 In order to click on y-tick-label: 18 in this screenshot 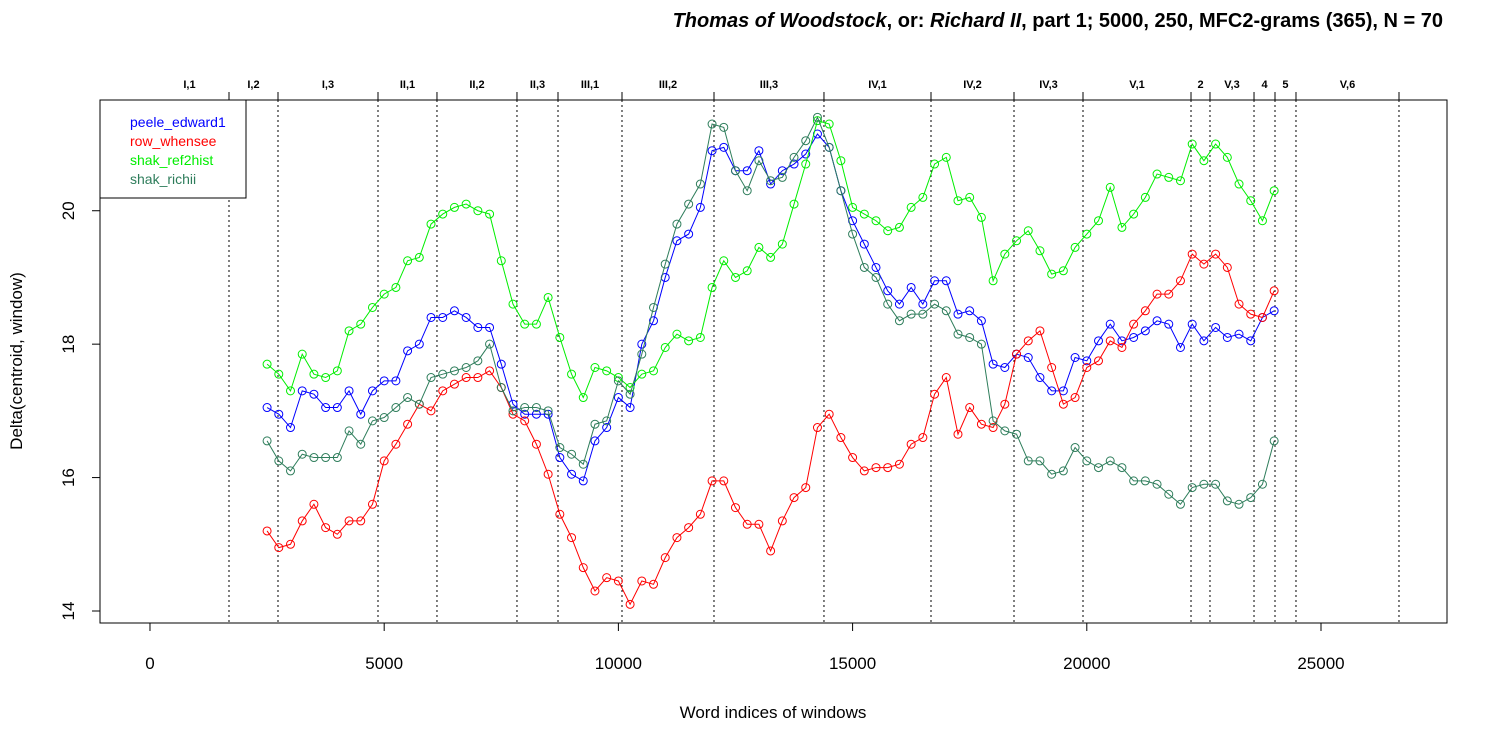, I will do `click(68, 344)`.